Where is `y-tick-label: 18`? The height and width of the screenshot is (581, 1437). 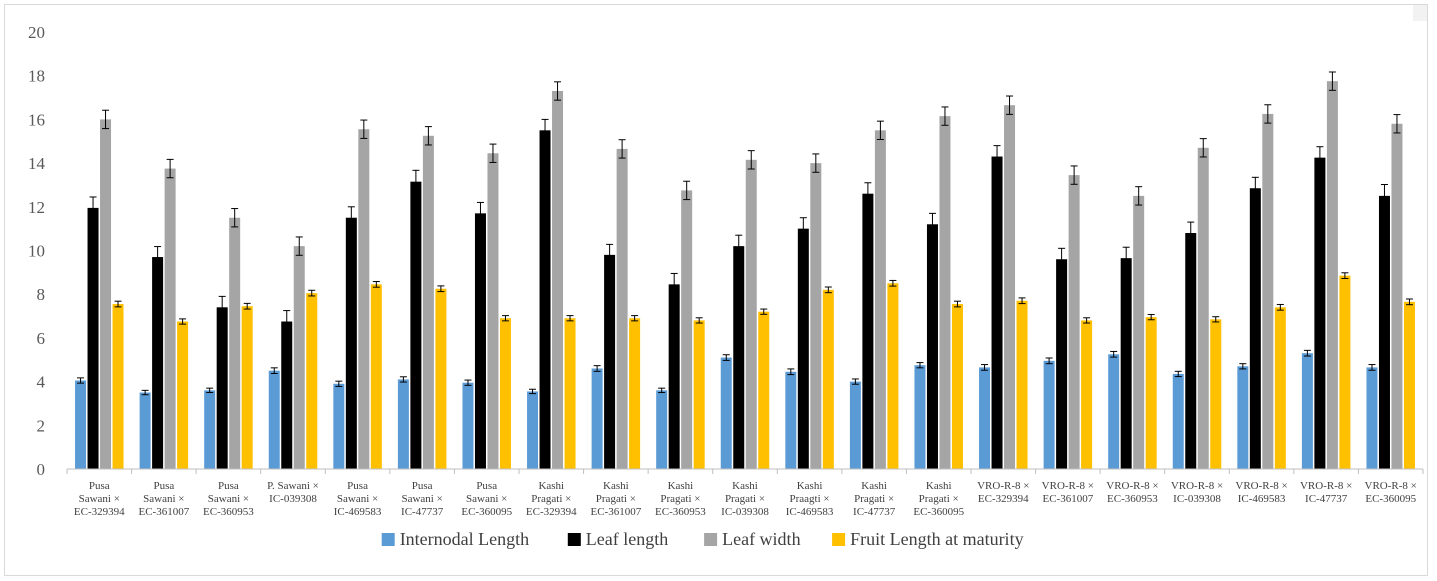 y-tick-label: 18 is located at coordinates (36, 76).